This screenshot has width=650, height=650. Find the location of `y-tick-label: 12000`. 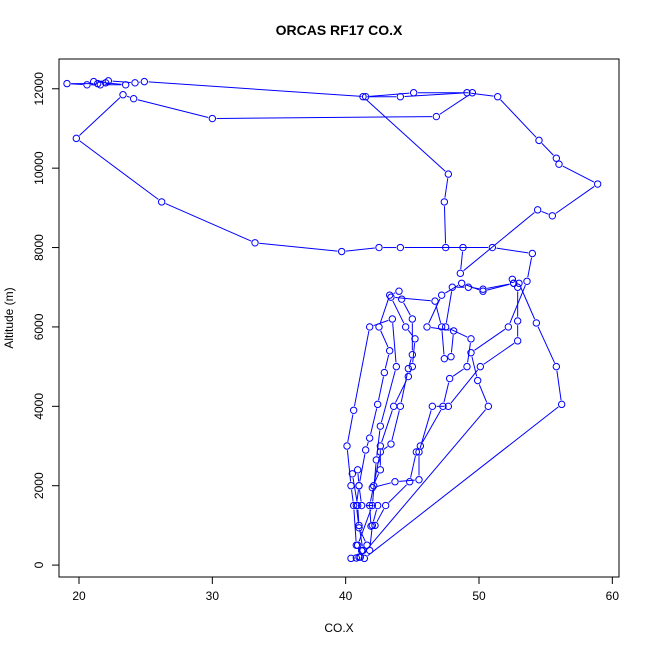

y-tick-label: 12000 is located at coordinates (39, 89).